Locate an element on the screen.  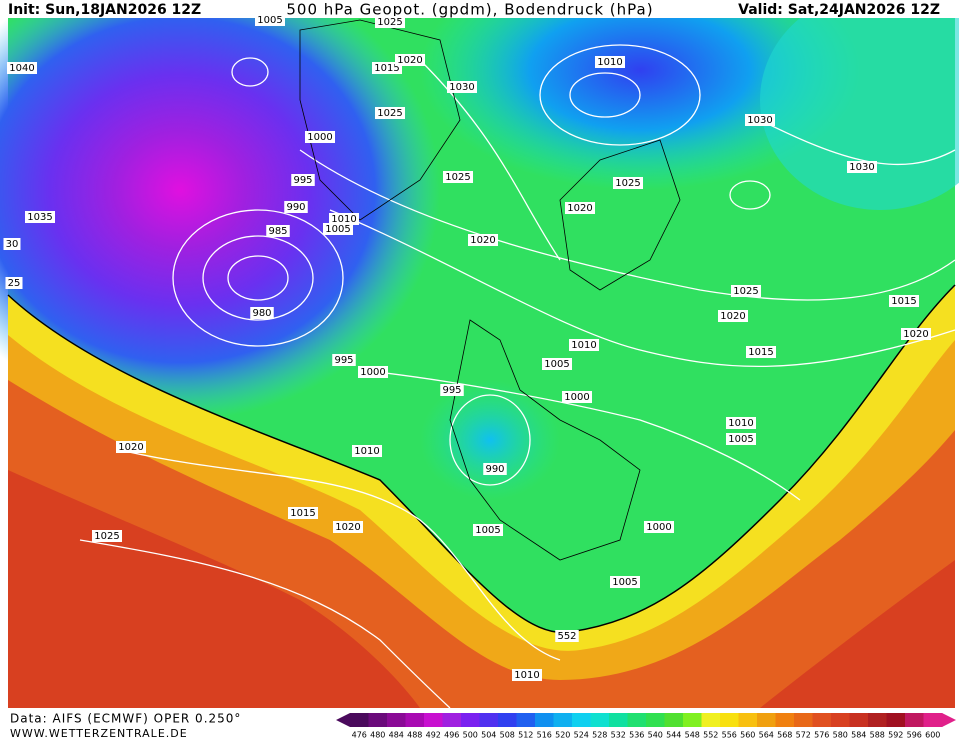
isobar-label: 552 is located at coordinates (566, 636).